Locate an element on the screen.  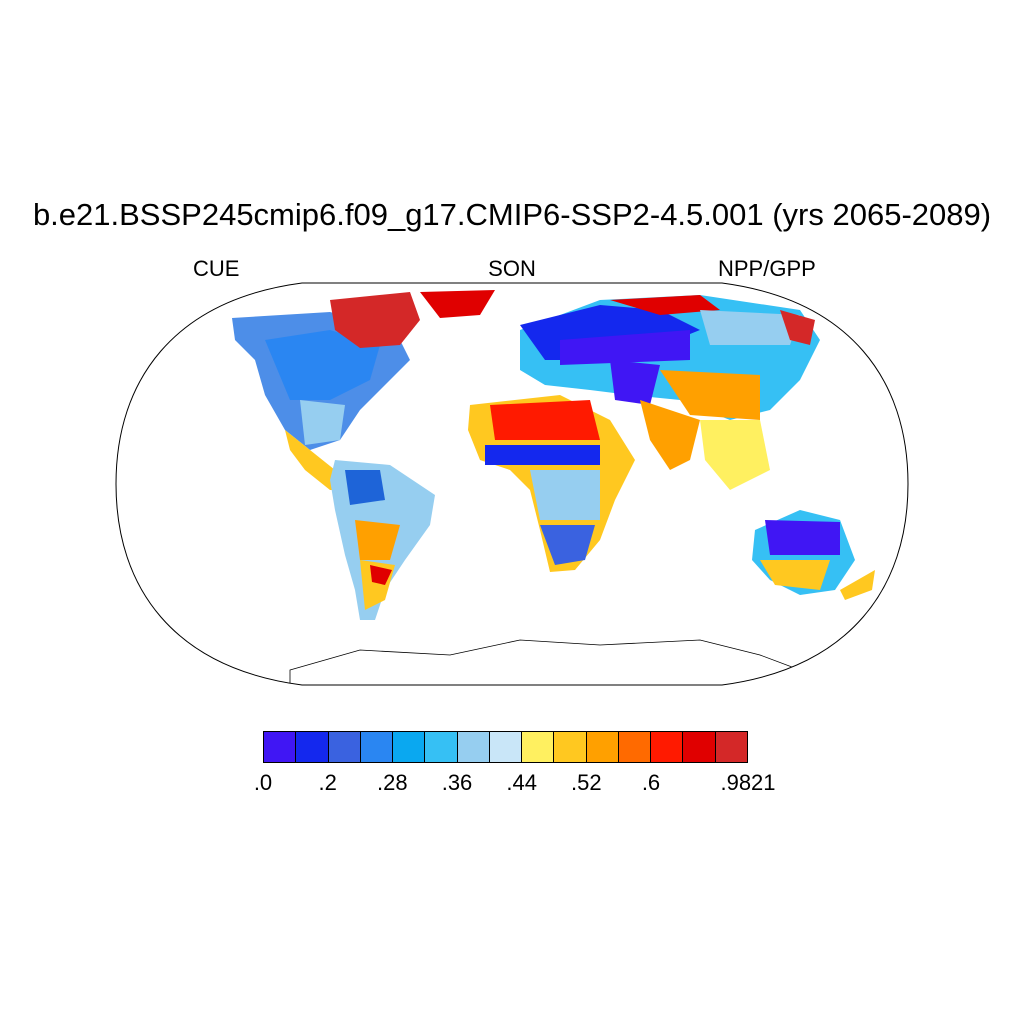
south-asia-region is located at coordinates (705, 445).